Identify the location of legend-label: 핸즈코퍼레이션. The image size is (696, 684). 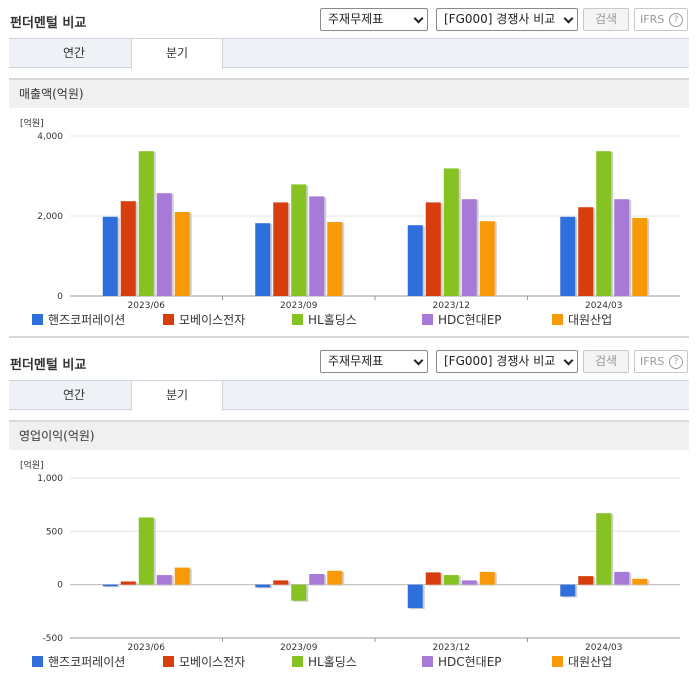
(87, 662).